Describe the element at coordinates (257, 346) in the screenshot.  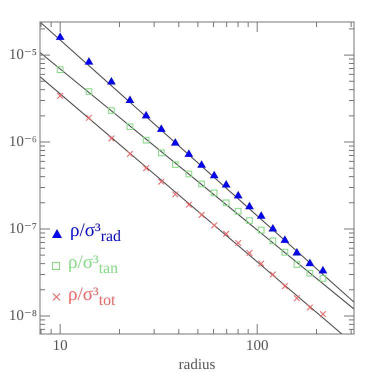
I see `x-tick-label: 100` at that location.